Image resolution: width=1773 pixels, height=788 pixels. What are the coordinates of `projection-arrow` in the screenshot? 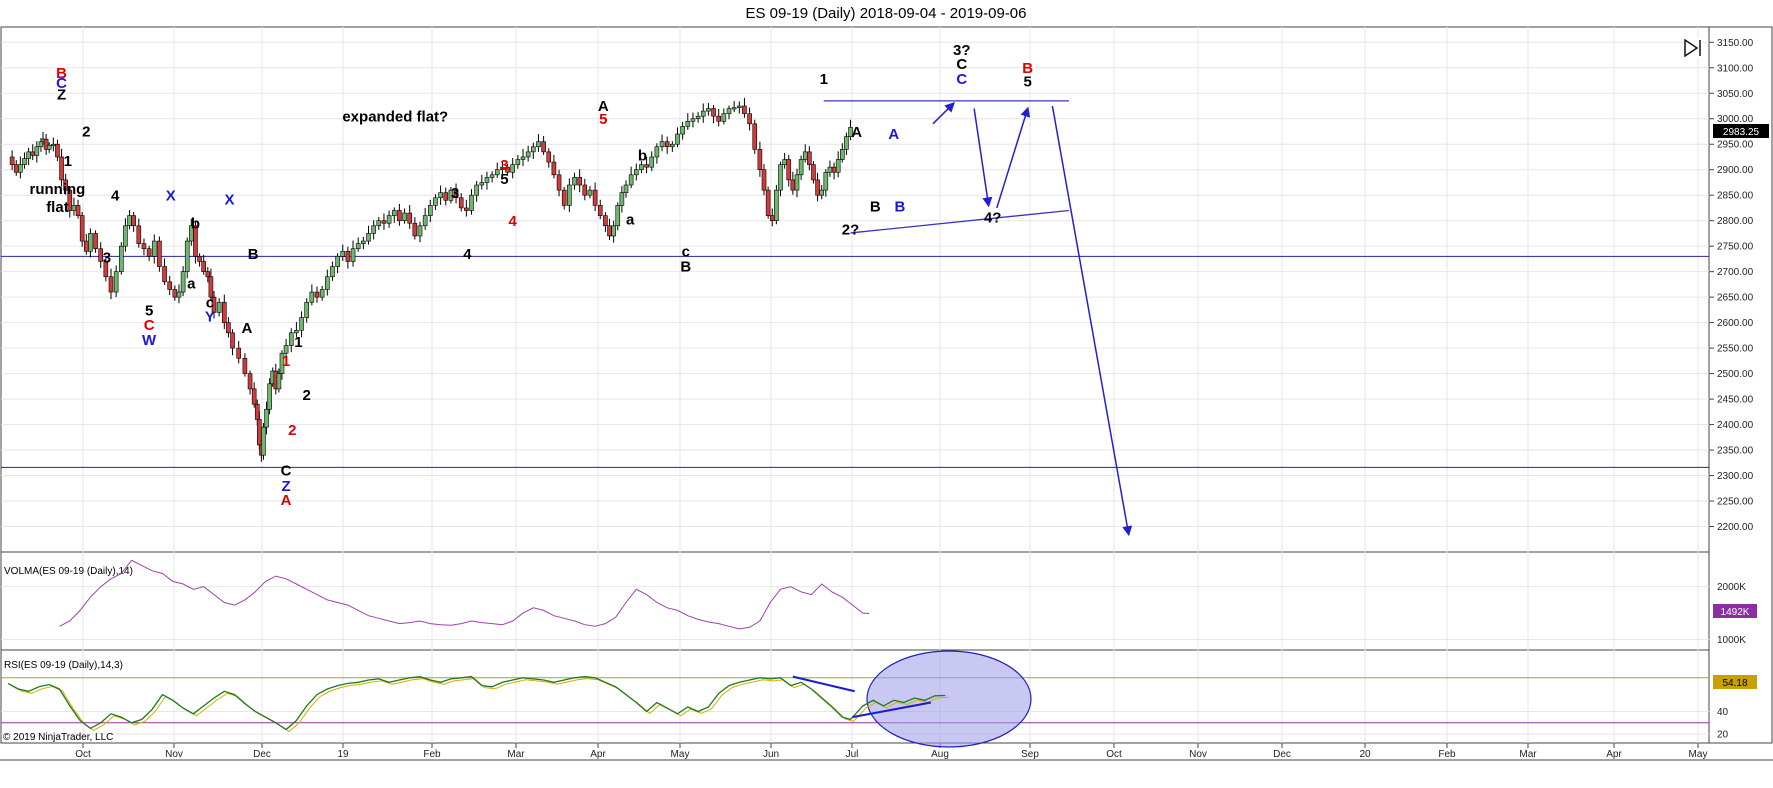 It's located at (1092, 321).